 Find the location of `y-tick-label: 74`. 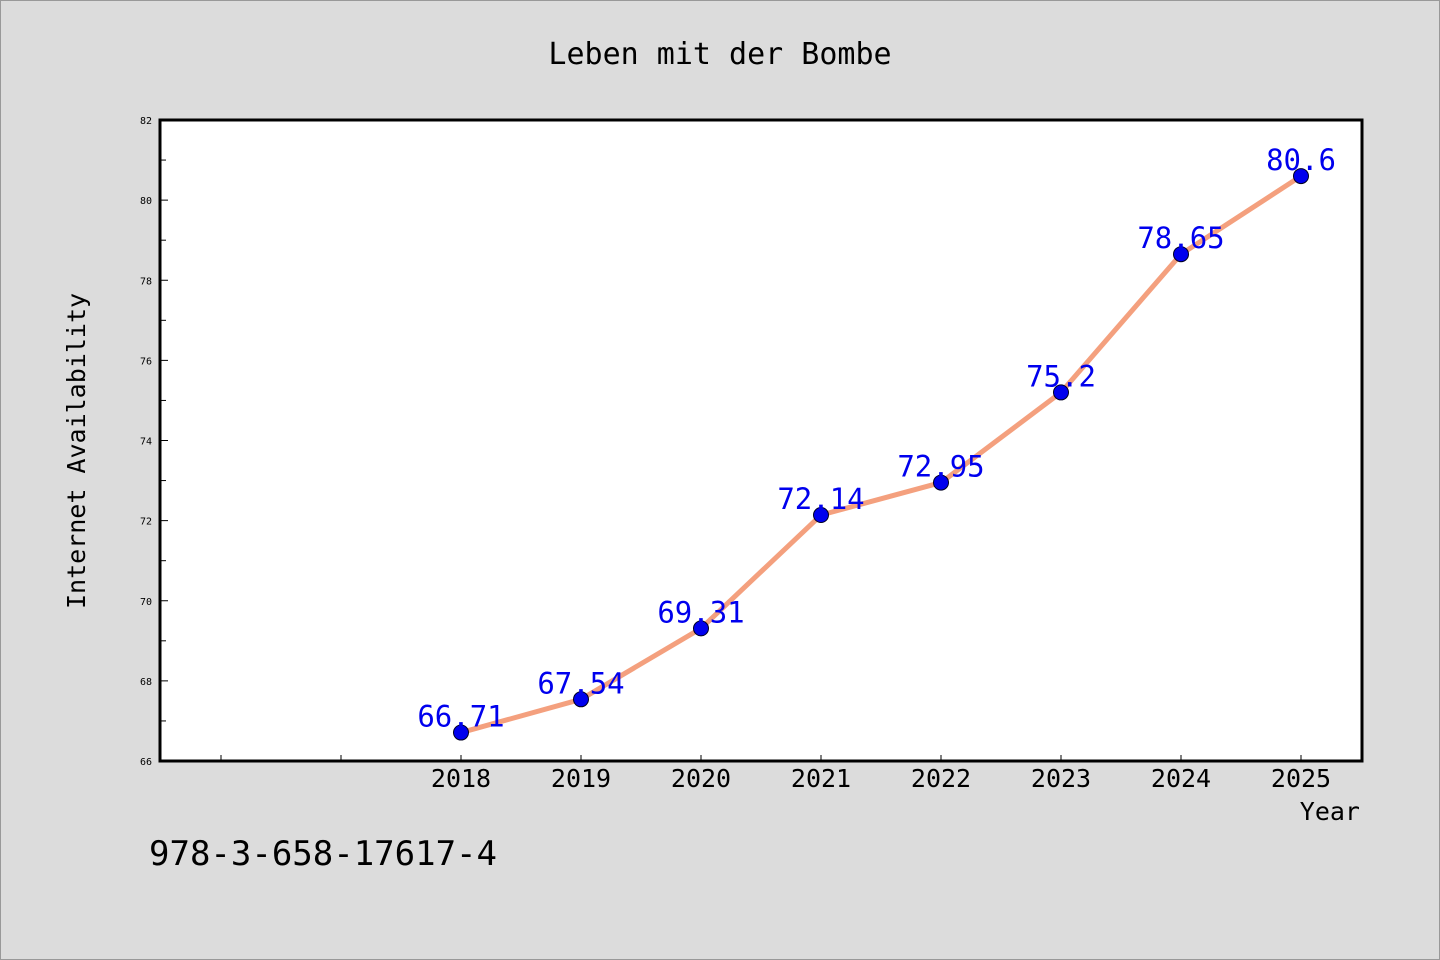

y-tick-label: 74 is located at coordinates (146, 442).